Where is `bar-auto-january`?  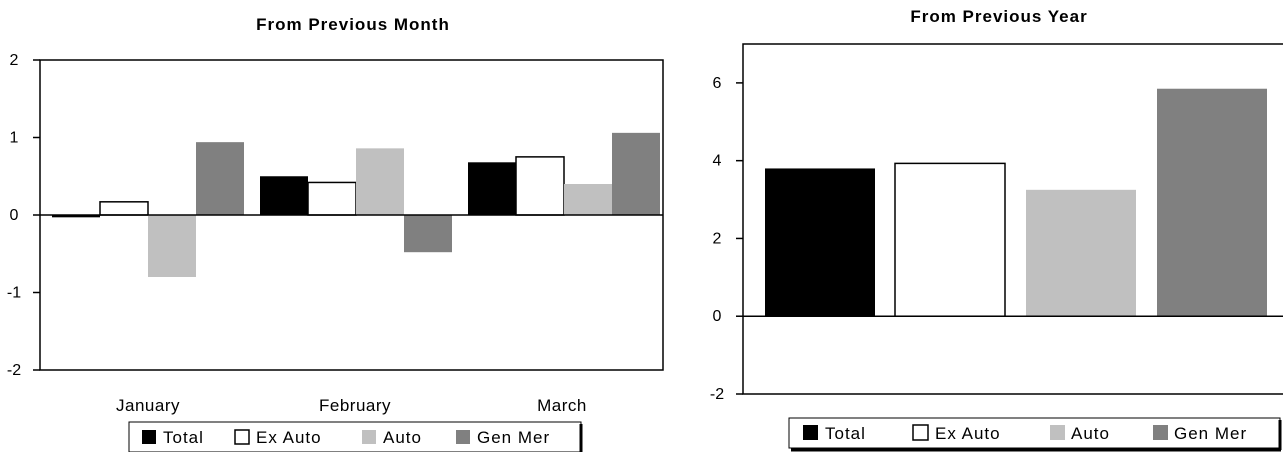
bar-auto-january is located at coordinates (172, 246).